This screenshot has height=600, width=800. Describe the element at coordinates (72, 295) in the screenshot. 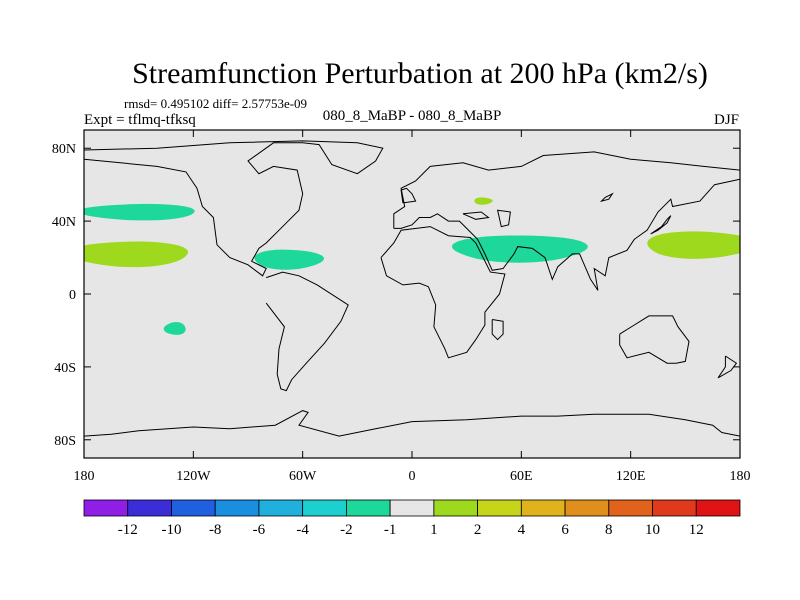

I see `y-tick-label: 0` at that location.